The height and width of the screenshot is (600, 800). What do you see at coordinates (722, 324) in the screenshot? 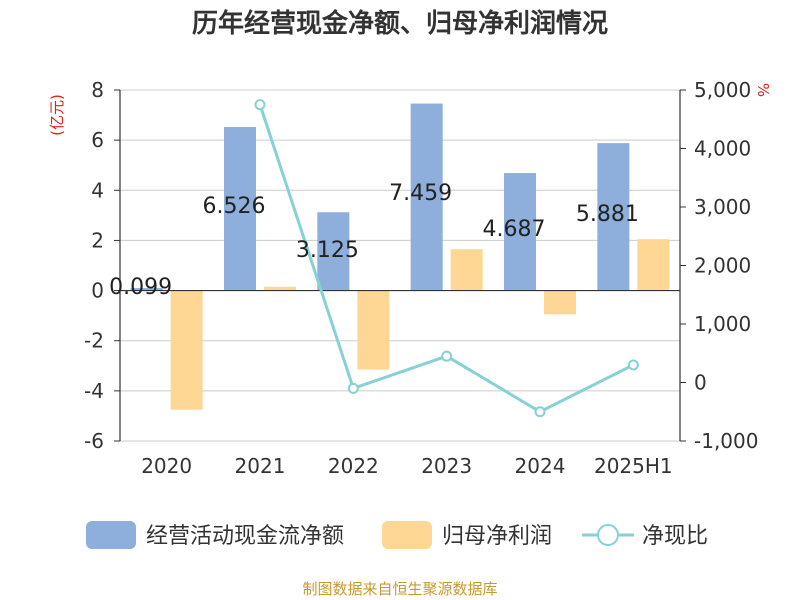
I see `y-right-tick-label: 1,000` at bounding box center [722, 324].